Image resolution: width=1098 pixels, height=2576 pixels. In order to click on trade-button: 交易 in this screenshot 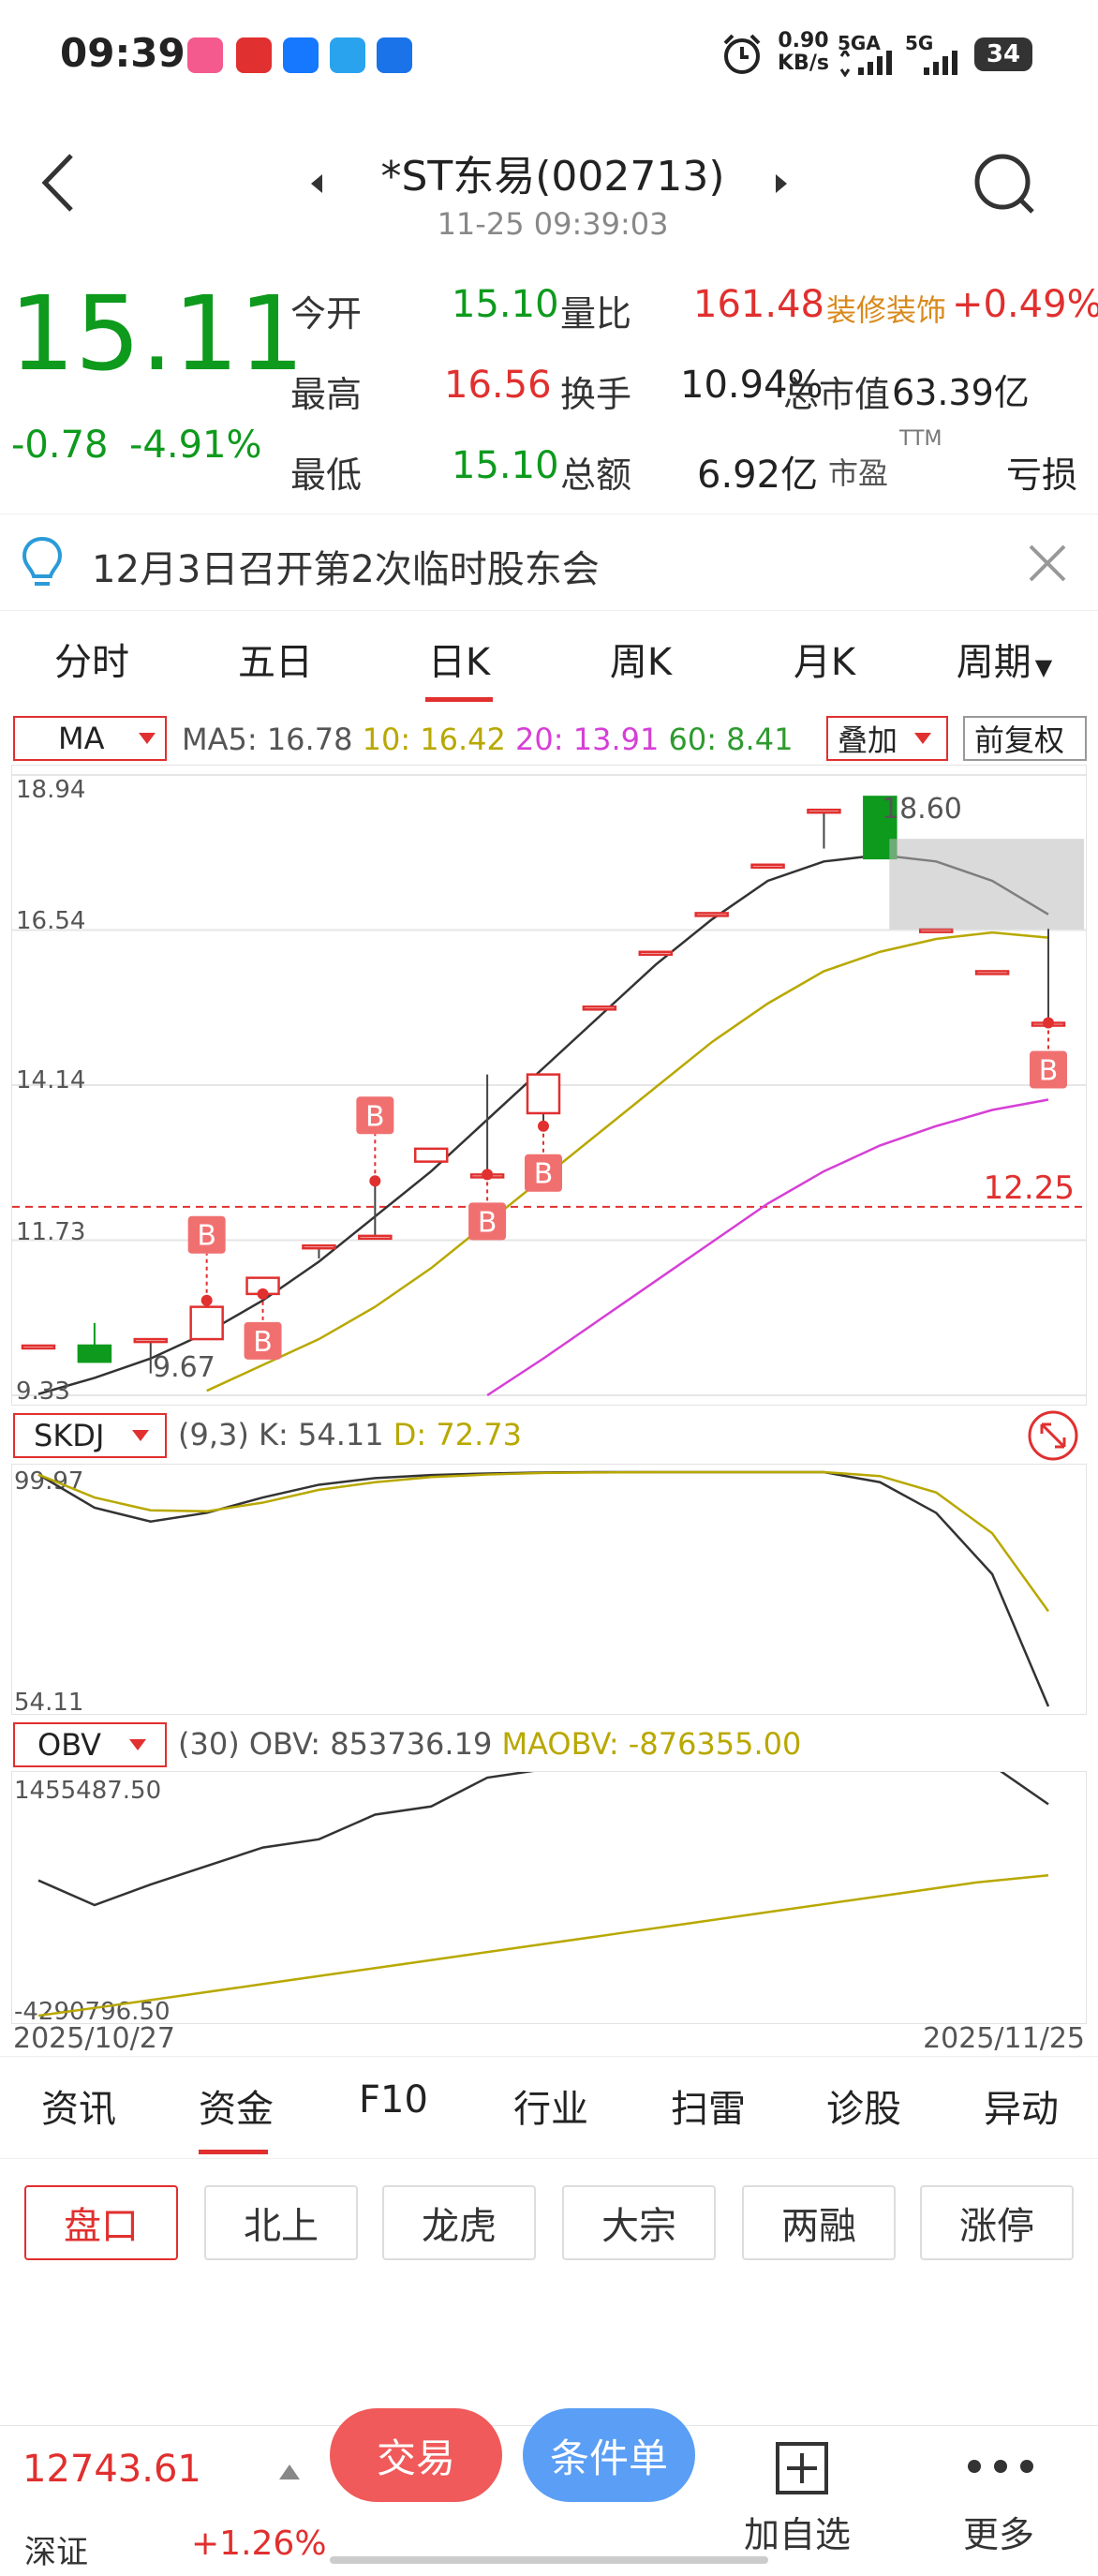, I will do `click(416, 2455)`.